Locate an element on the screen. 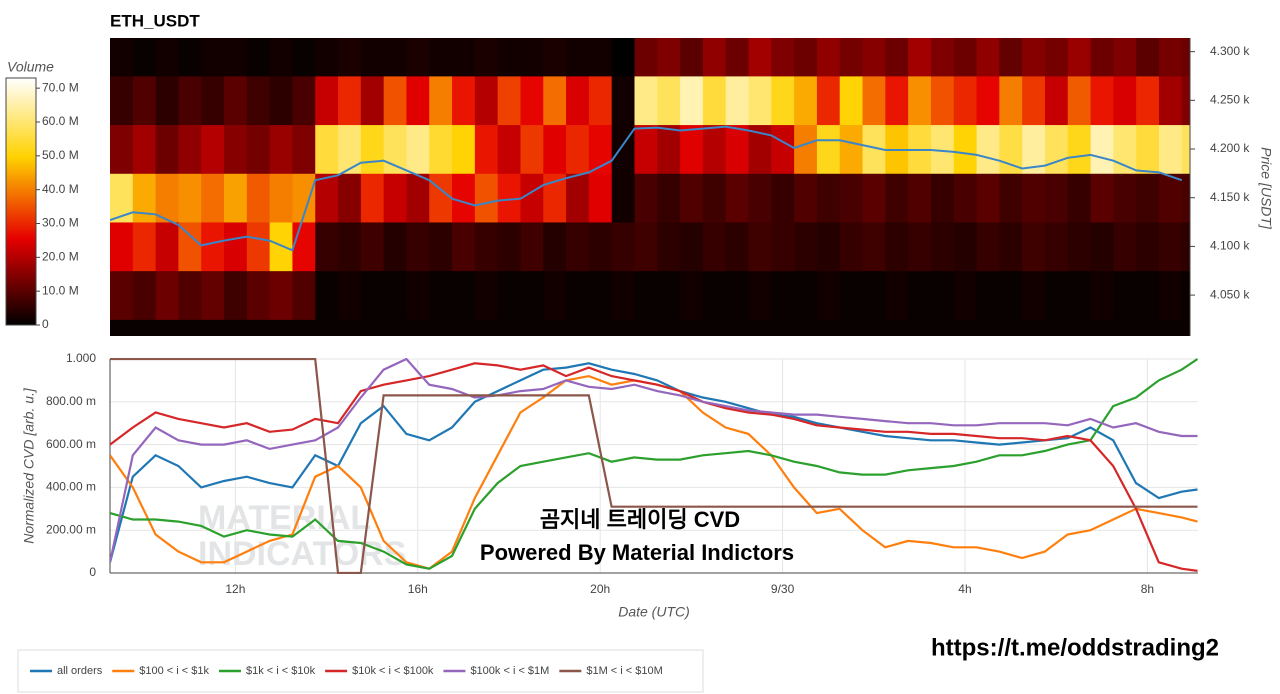 Image resolution: width=1280 pixels, height=694 pixels. y-tick-label: 600.00 m is located at coordinates (71, 444).